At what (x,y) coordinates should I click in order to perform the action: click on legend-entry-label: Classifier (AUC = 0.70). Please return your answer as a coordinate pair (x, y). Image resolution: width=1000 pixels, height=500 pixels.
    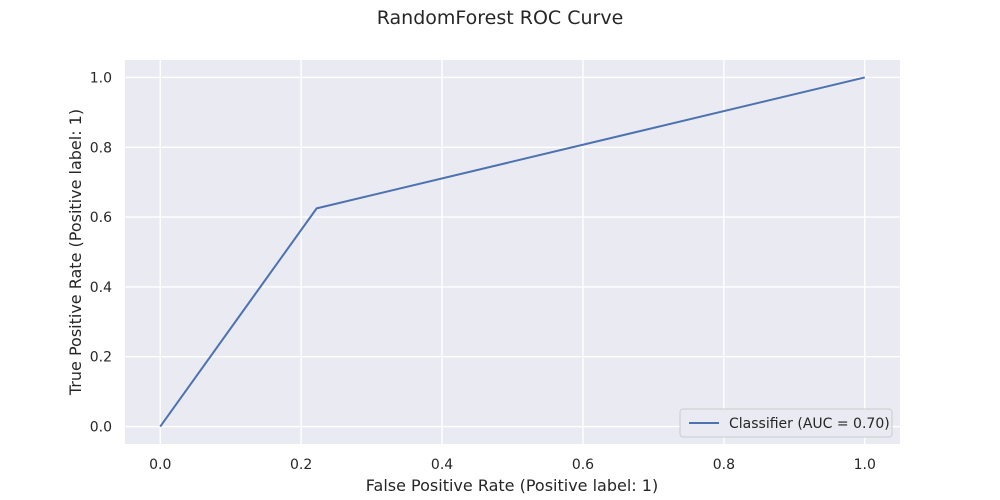
    Looking at the image, I should click on (809, 424).